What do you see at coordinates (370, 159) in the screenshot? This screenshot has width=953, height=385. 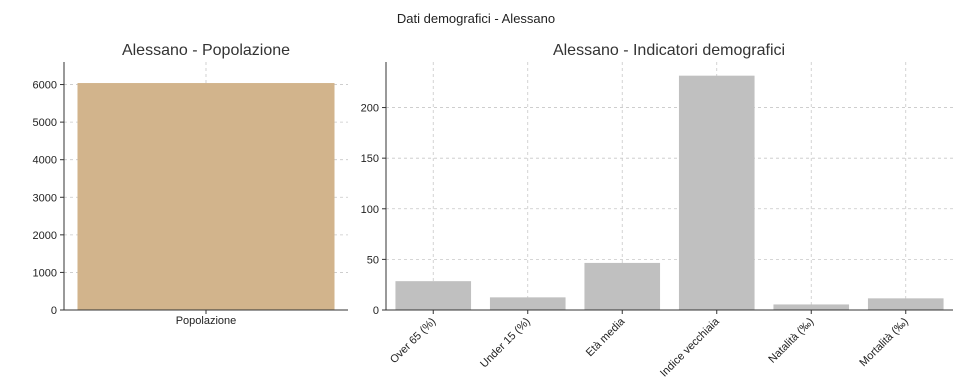 I see `indicators-ytick-label: 150` at bounding box center [370, 159].